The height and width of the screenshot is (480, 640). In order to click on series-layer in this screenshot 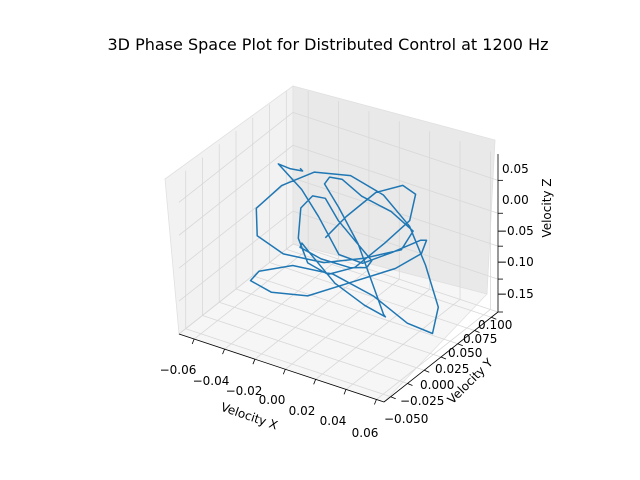, I will do `click(344, 249)`.